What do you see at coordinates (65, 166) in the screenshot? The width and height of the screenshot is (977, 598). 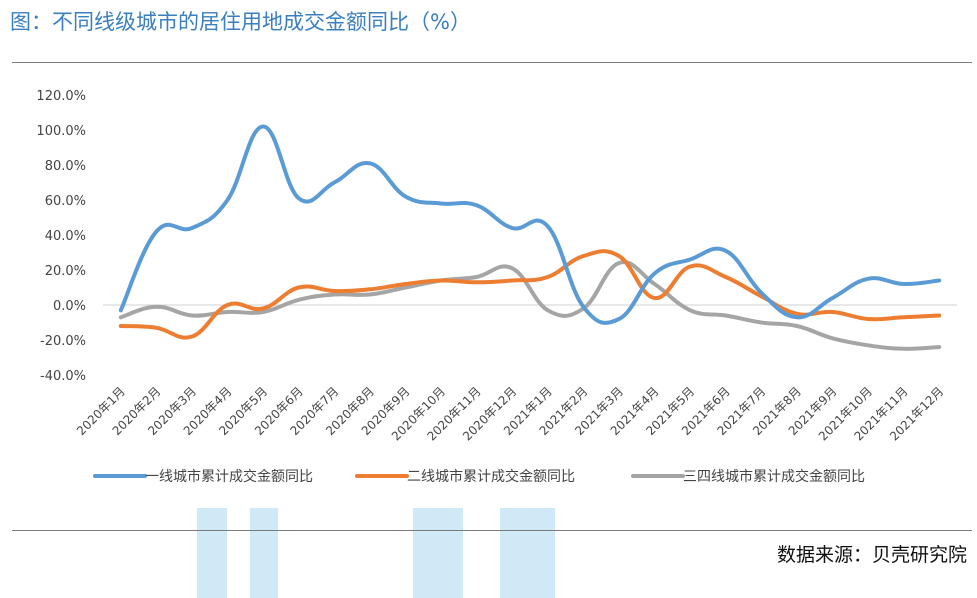 I see `y-tick-label: 80.0%` at bounding box center [65, 166].